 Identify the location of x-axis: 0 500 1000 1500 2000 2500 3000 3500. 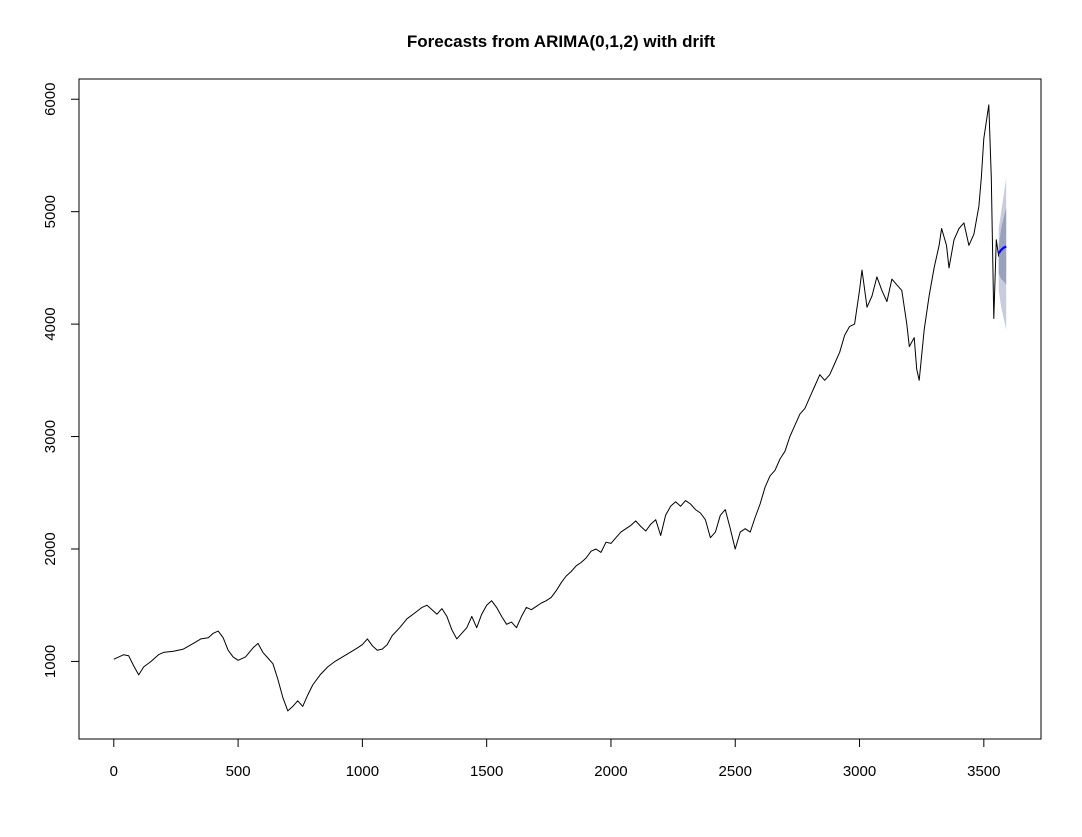
(555, 759).